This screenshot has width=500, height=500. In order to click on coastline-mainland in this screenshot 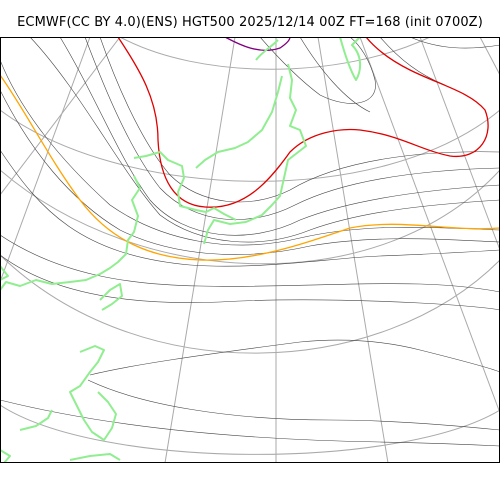, I will do `click(70, 233)`.